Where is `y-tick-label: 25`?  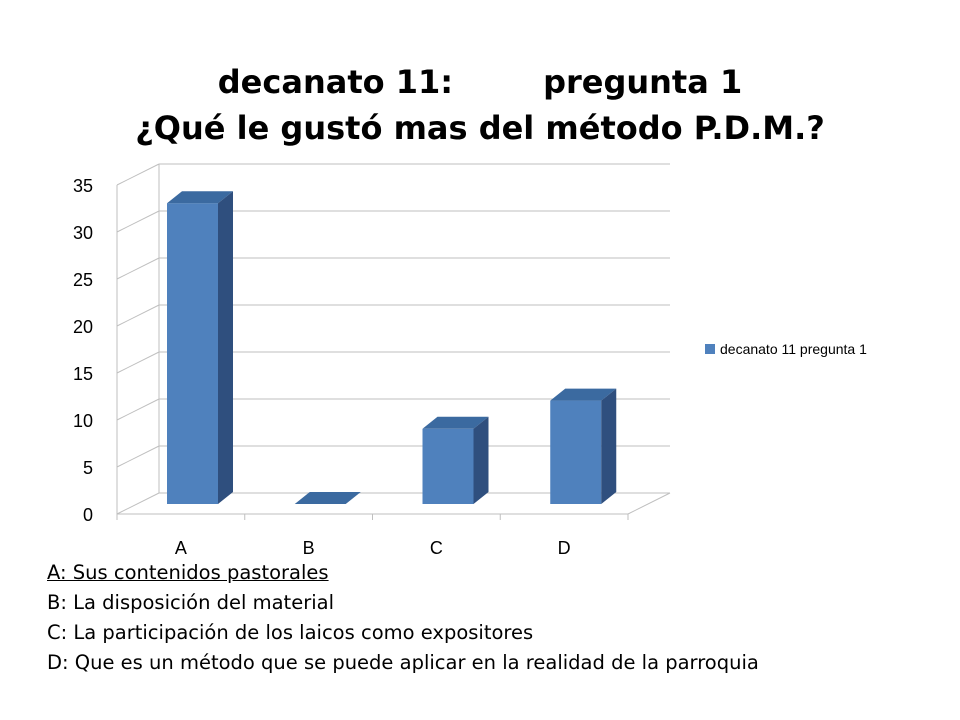
y-tick-label: 25 is located at coordinates (83, 280).